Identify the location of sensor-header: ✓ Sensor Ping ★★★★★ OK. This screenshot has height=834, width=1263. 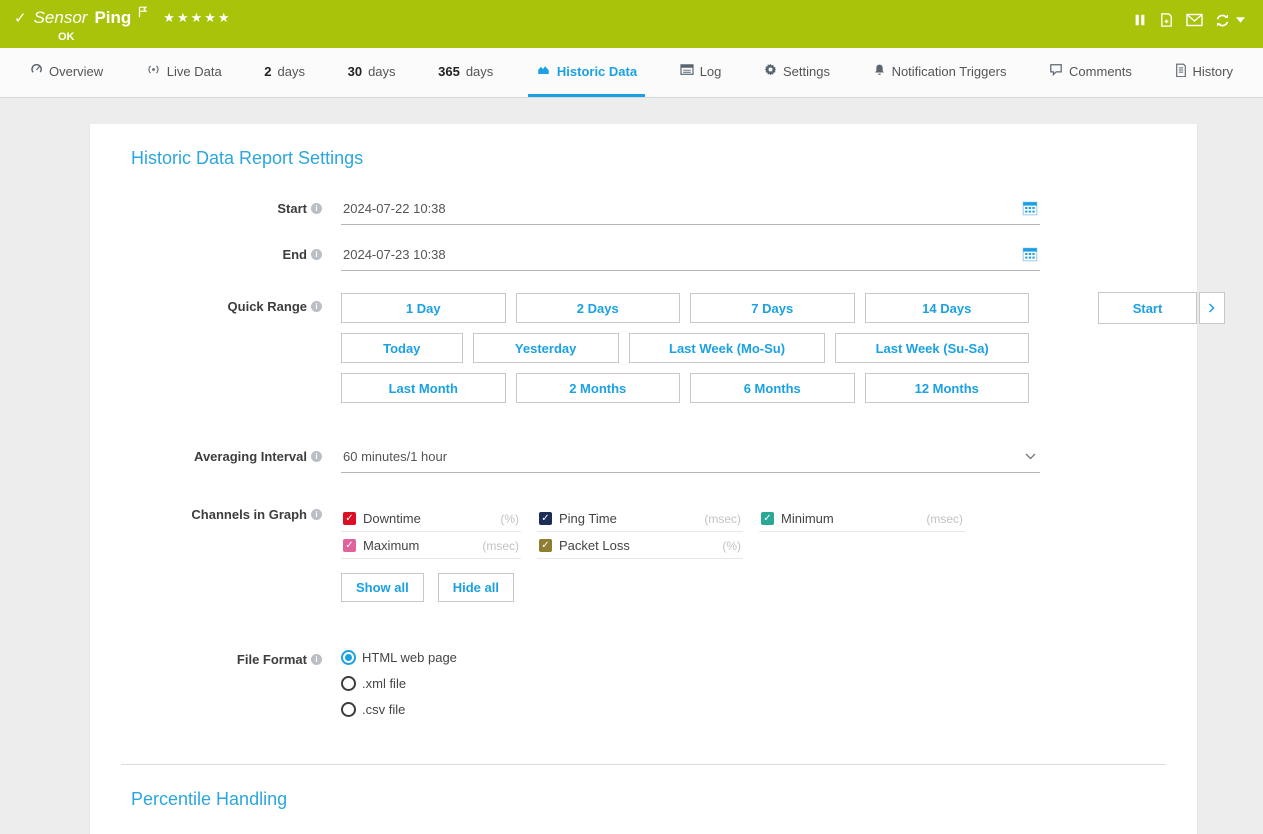
(631, 24).